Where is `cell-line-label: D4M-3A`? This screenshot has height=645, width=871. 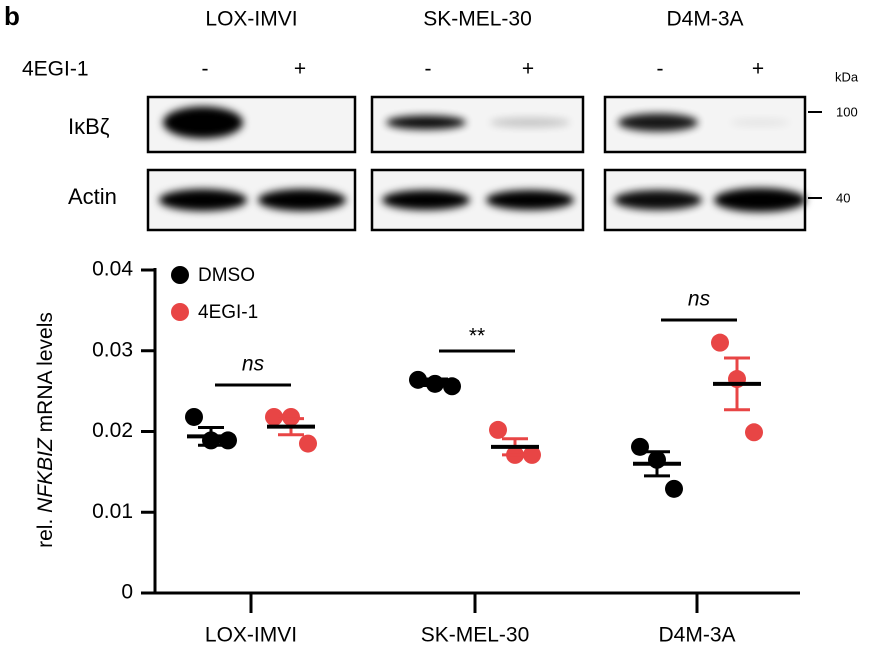 cell-line-label: D4M-3A is located at coordinates (704, 19).